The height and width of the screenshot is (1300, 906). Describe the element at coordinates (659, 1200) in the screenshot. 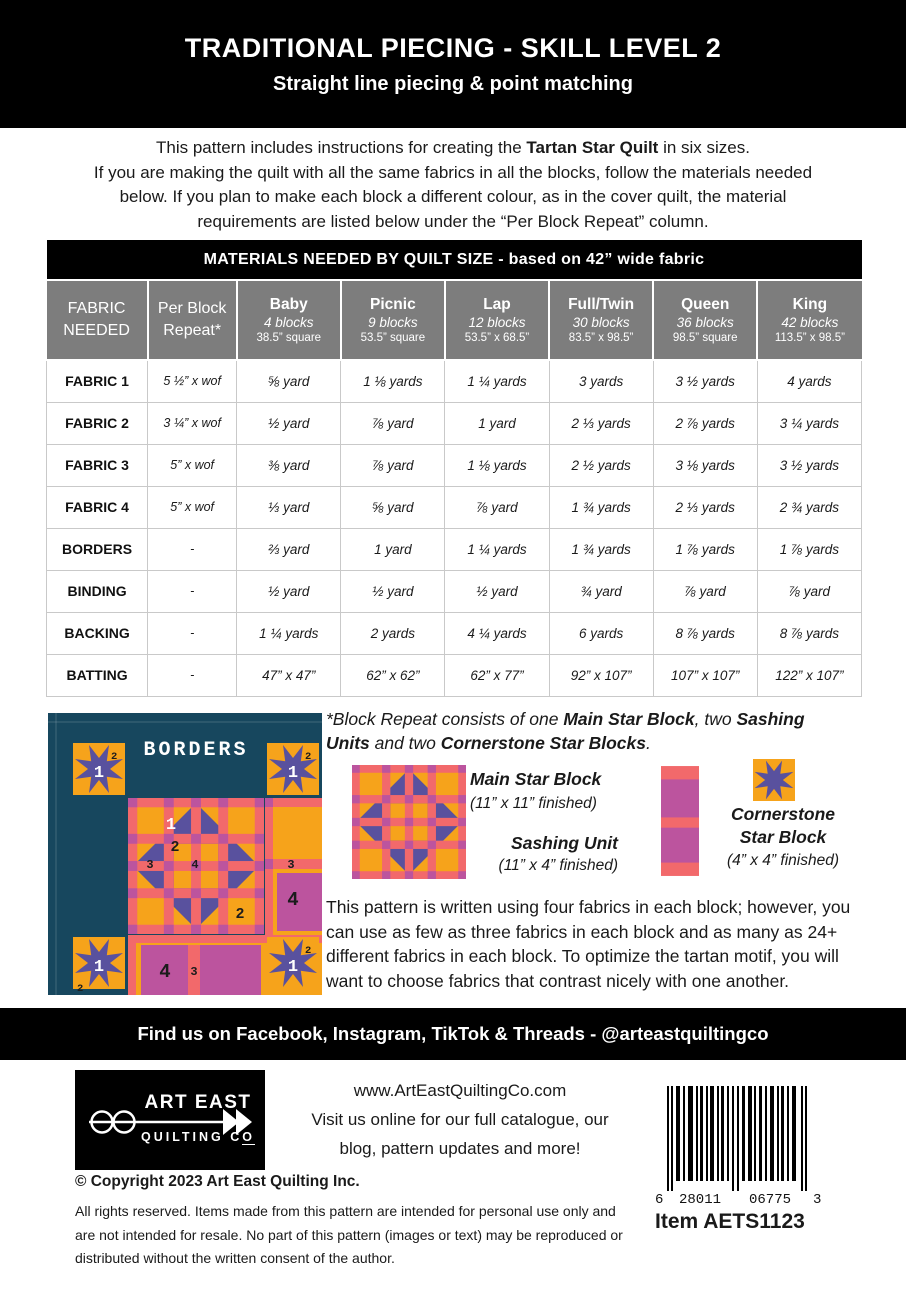

I see `svg-text: 6` at that location.